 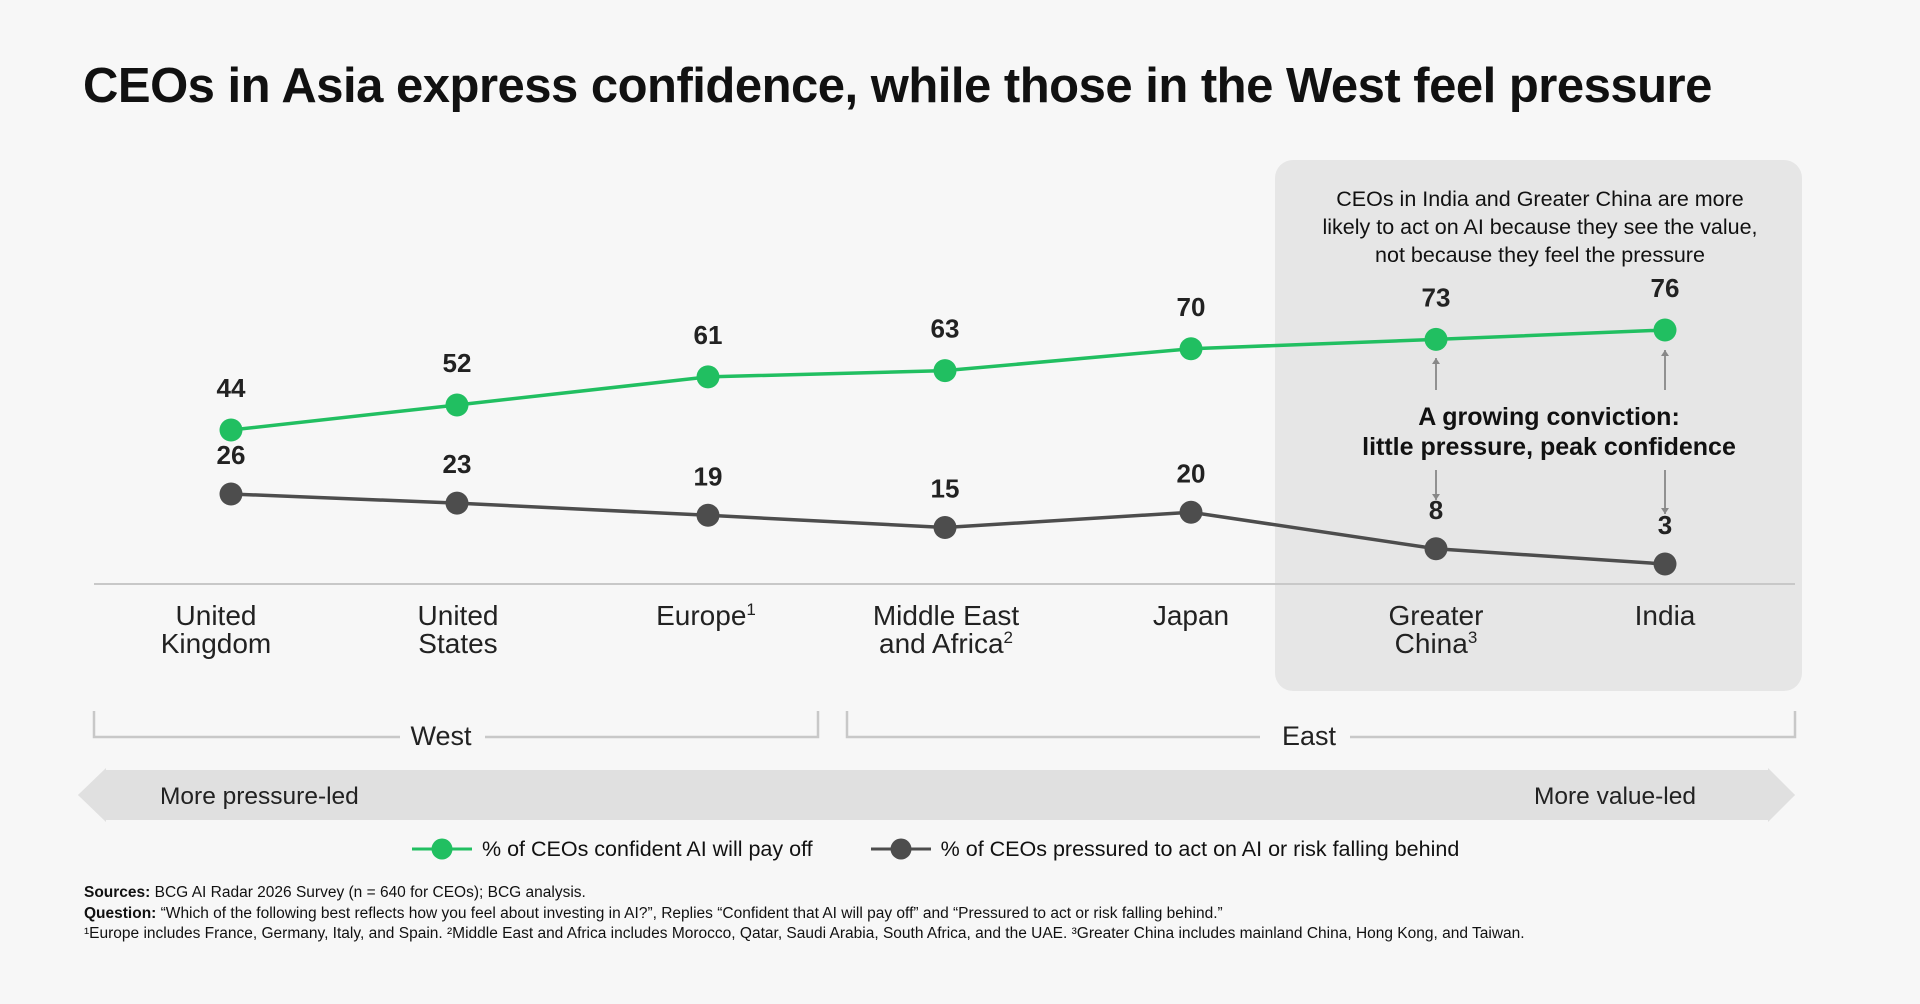 I want to click on data-label-pressured: 20, so click(x=1191, y=473).